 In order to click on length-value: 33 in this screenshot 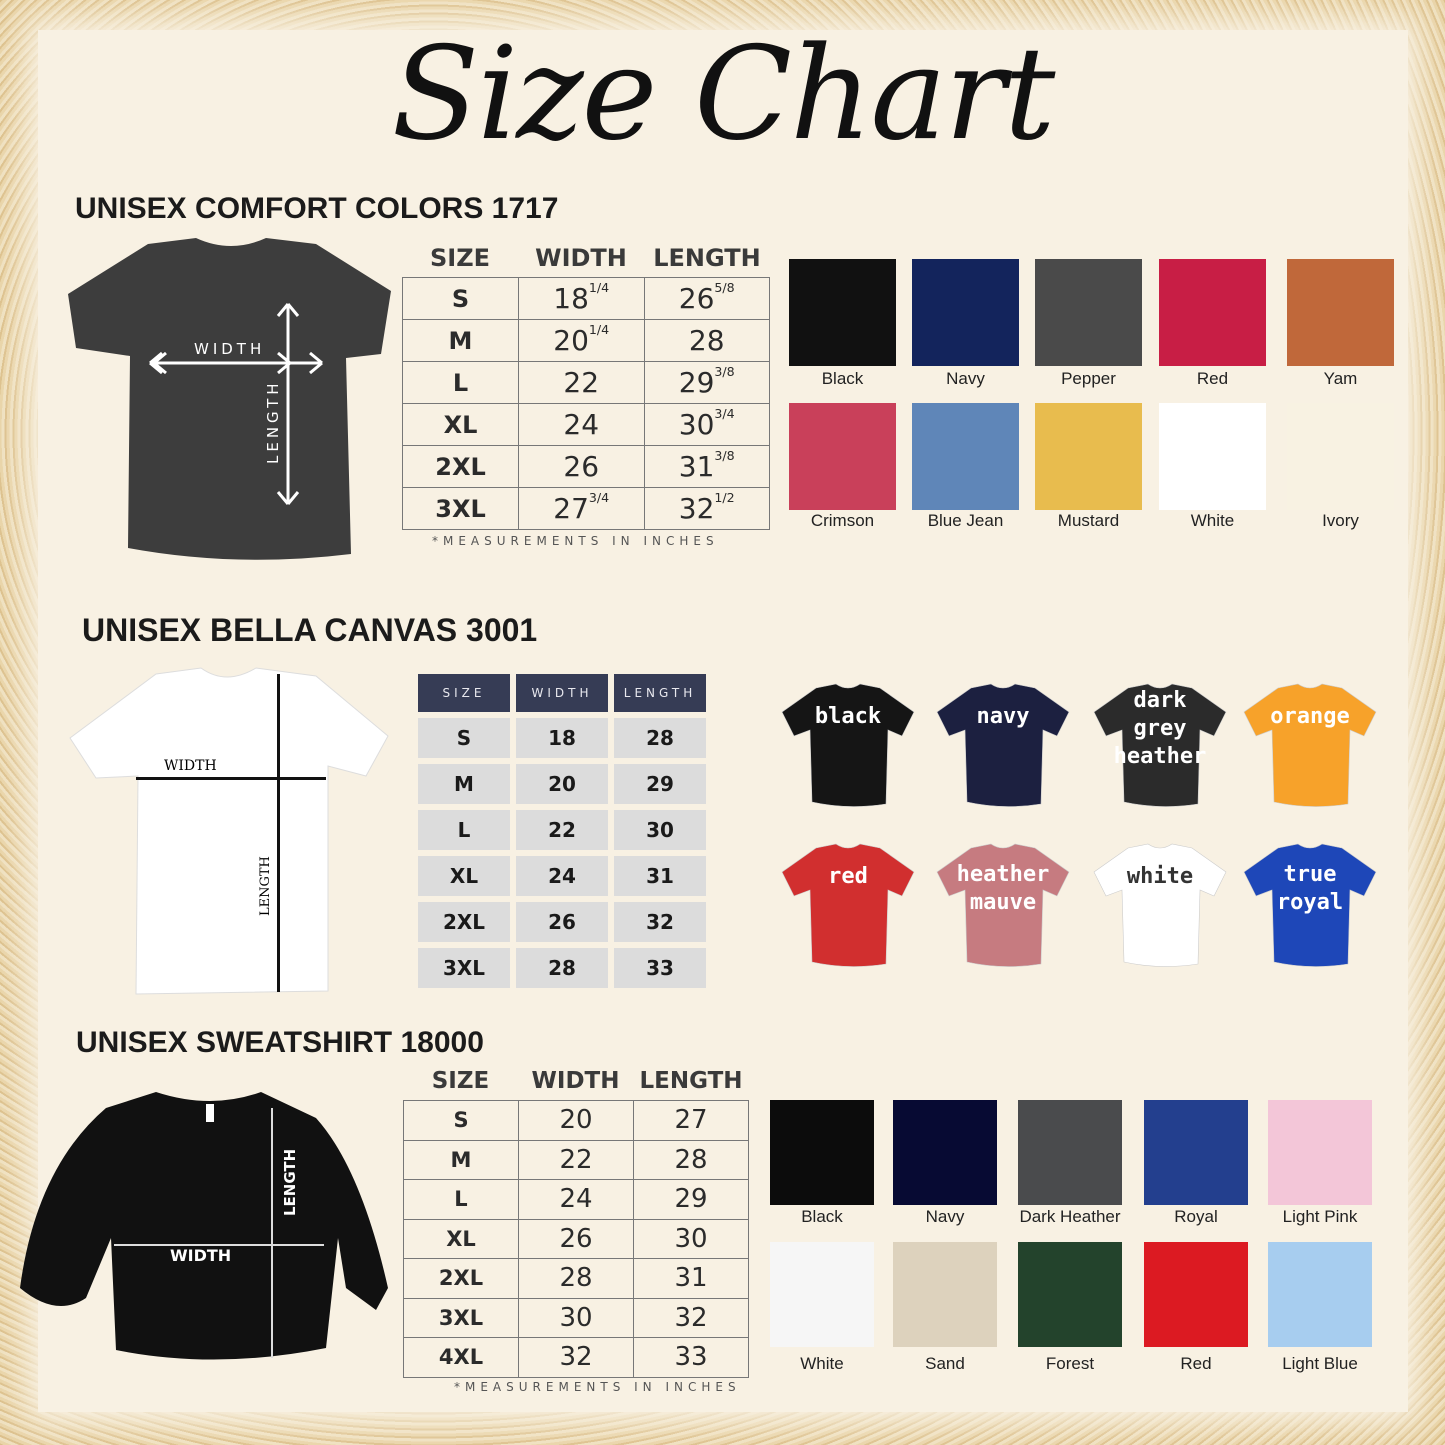, I will do `click(691, 1357)`.